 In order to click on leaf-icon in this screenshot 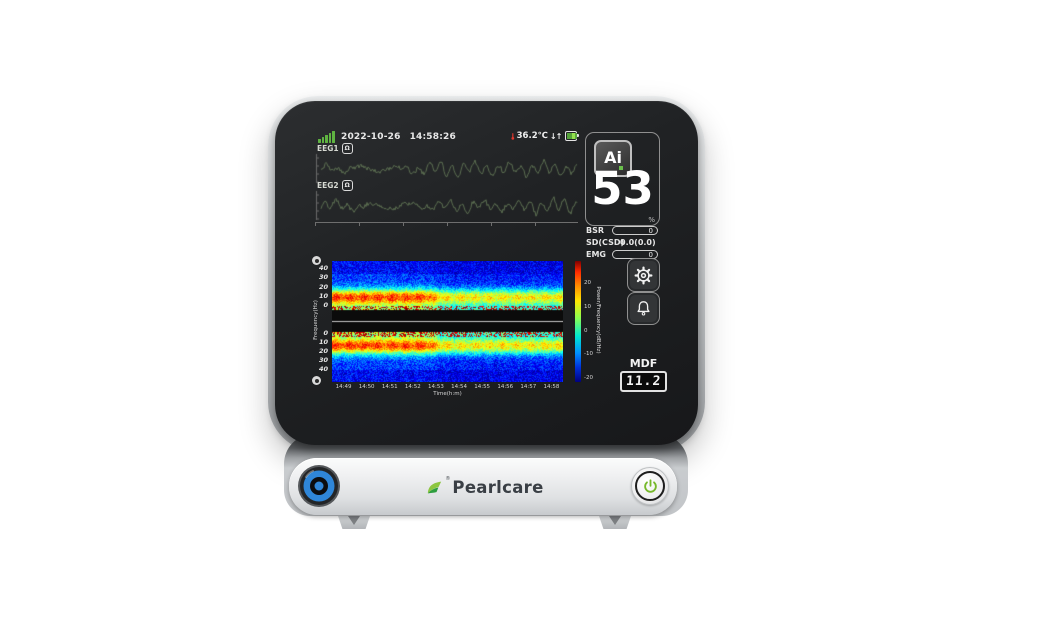, I will do `click(435, 487)`.